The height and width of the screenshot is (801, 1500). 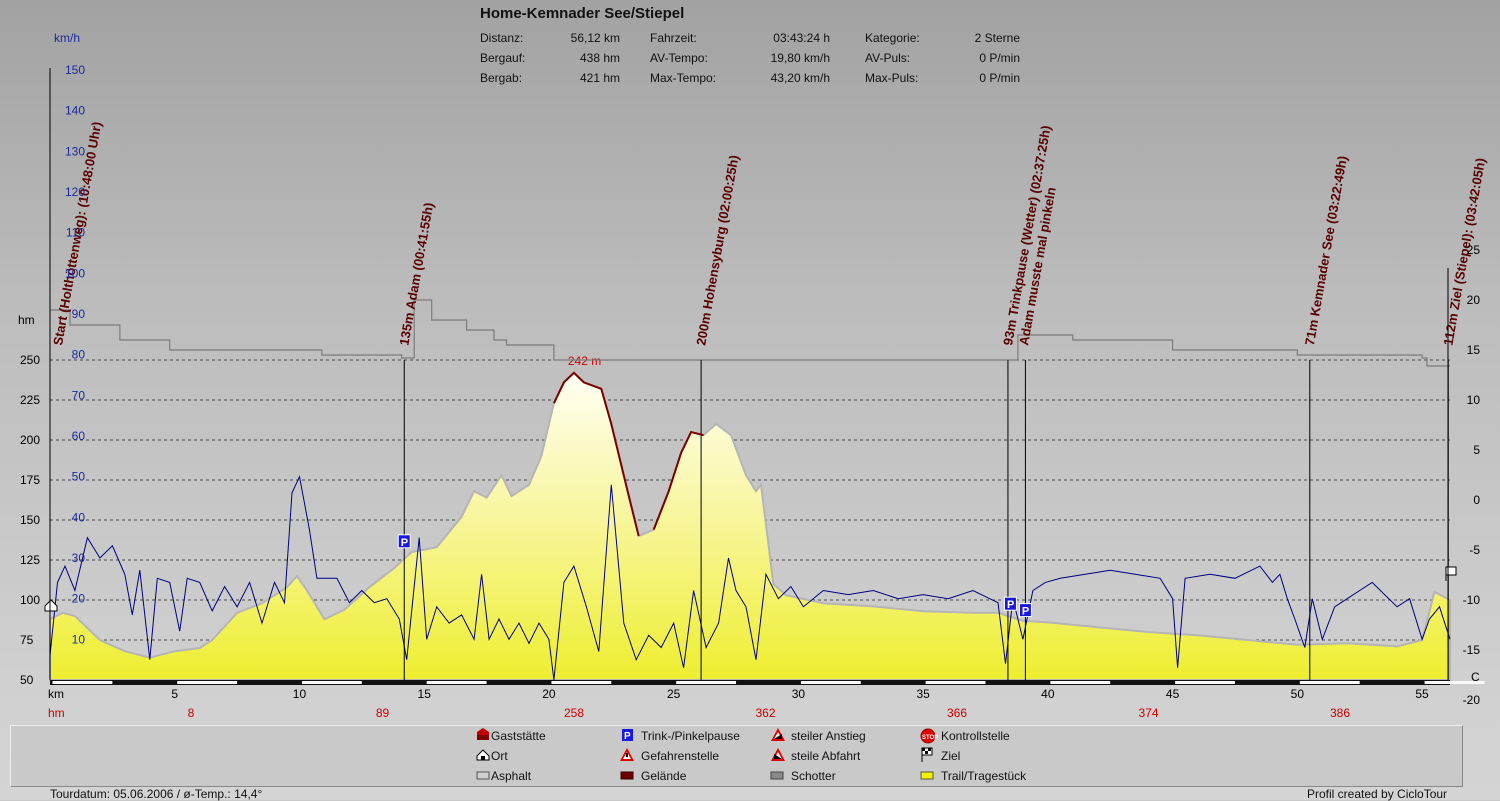 I want to click on distance-tick-label: 25, so click(x=674, y=694).